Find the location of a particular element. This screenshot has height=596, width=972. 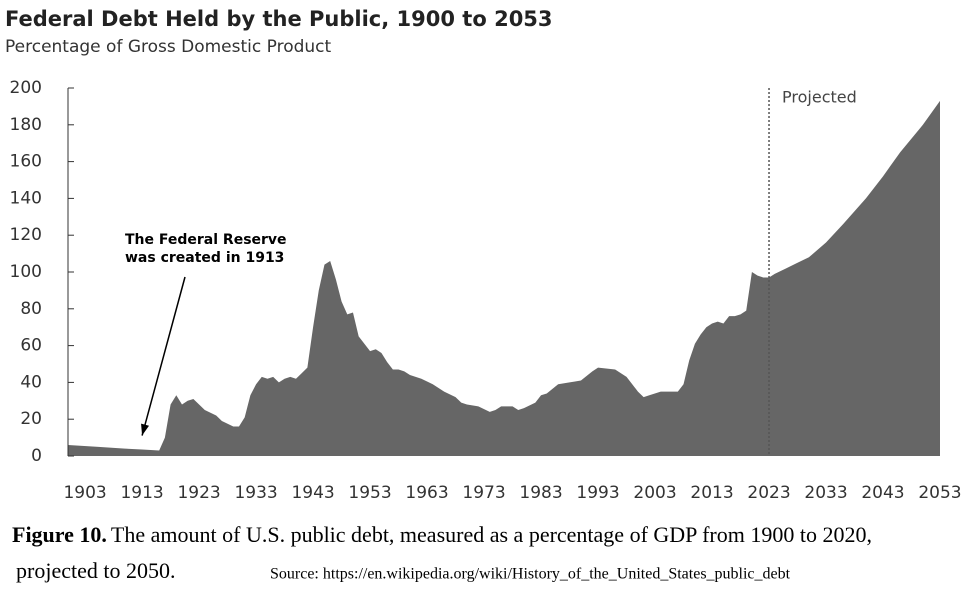

caption-label: Figure 10. is located at coordinates (59, 534).